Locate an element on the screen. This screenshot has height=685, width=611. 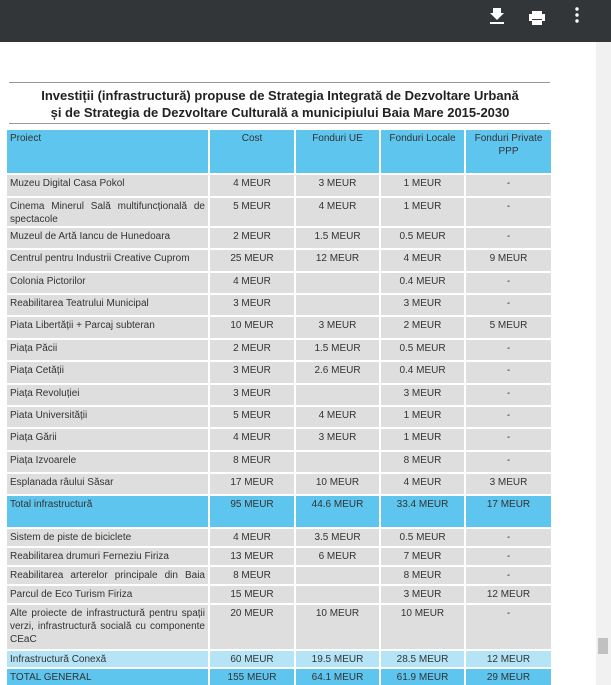
table-cell: Piața Izvoarele is located at coordinates (108, 463).